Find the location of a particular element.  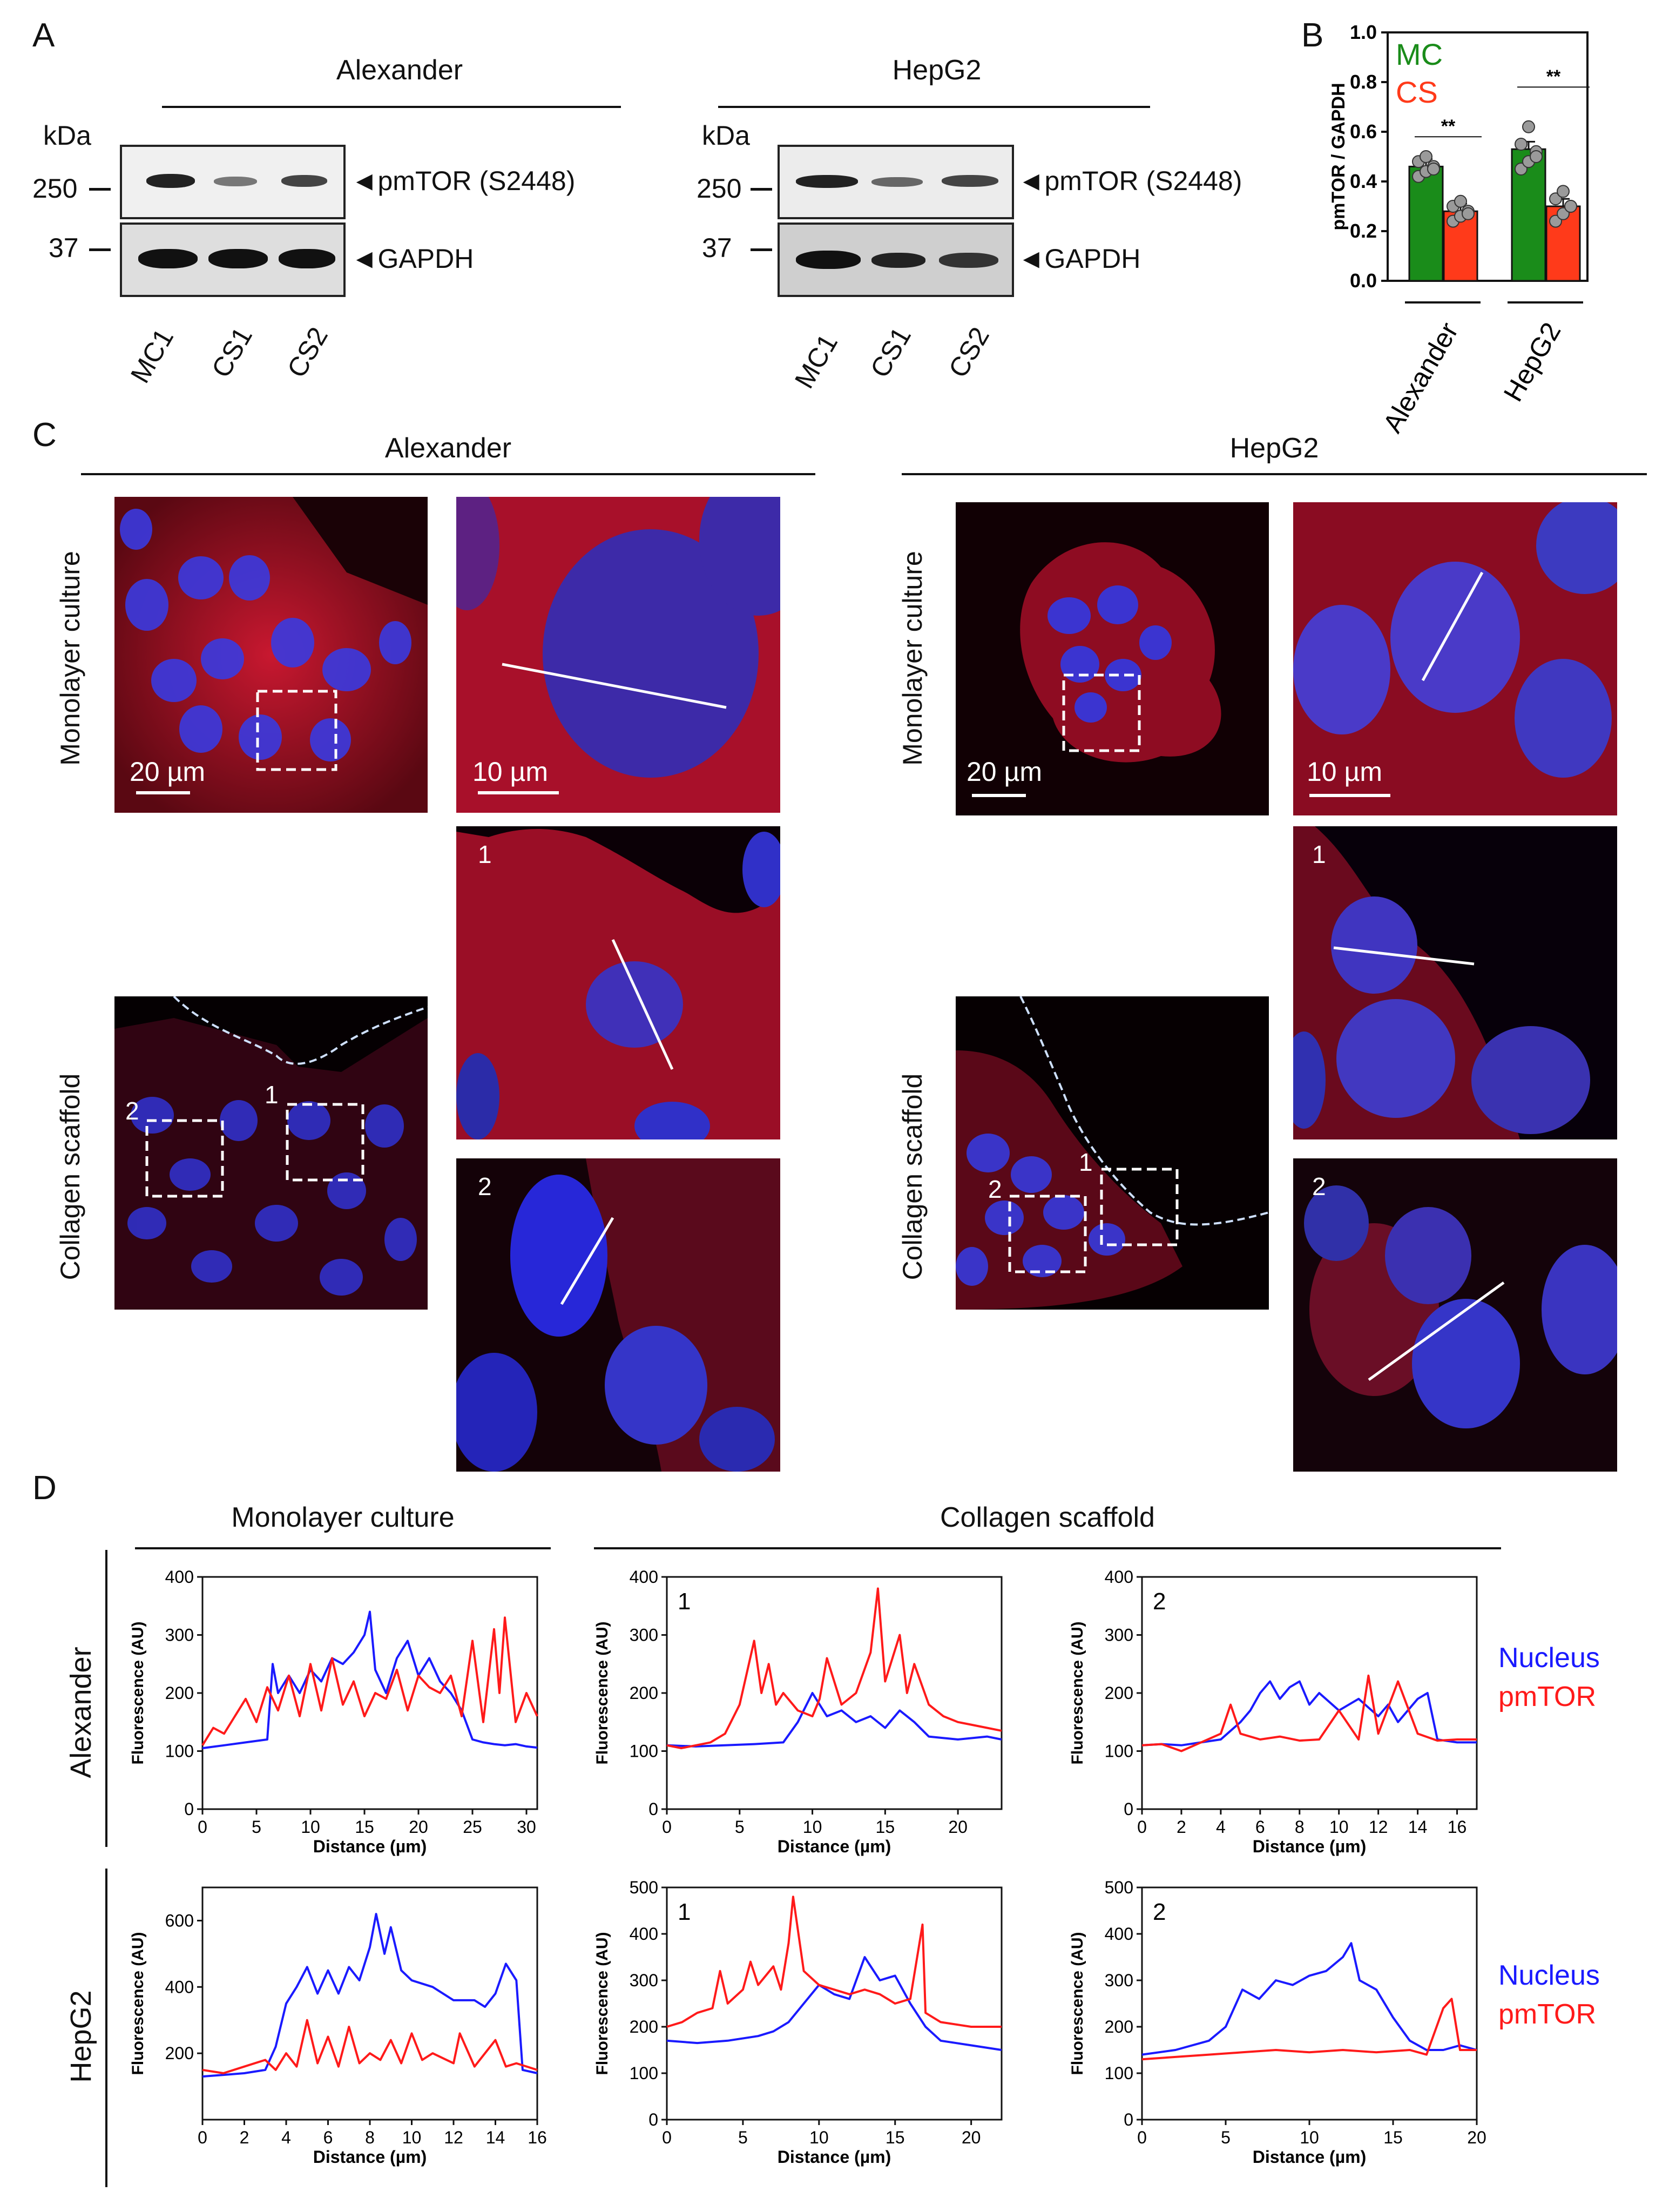

kda-250: 250 is located at coordinates (55, 188).